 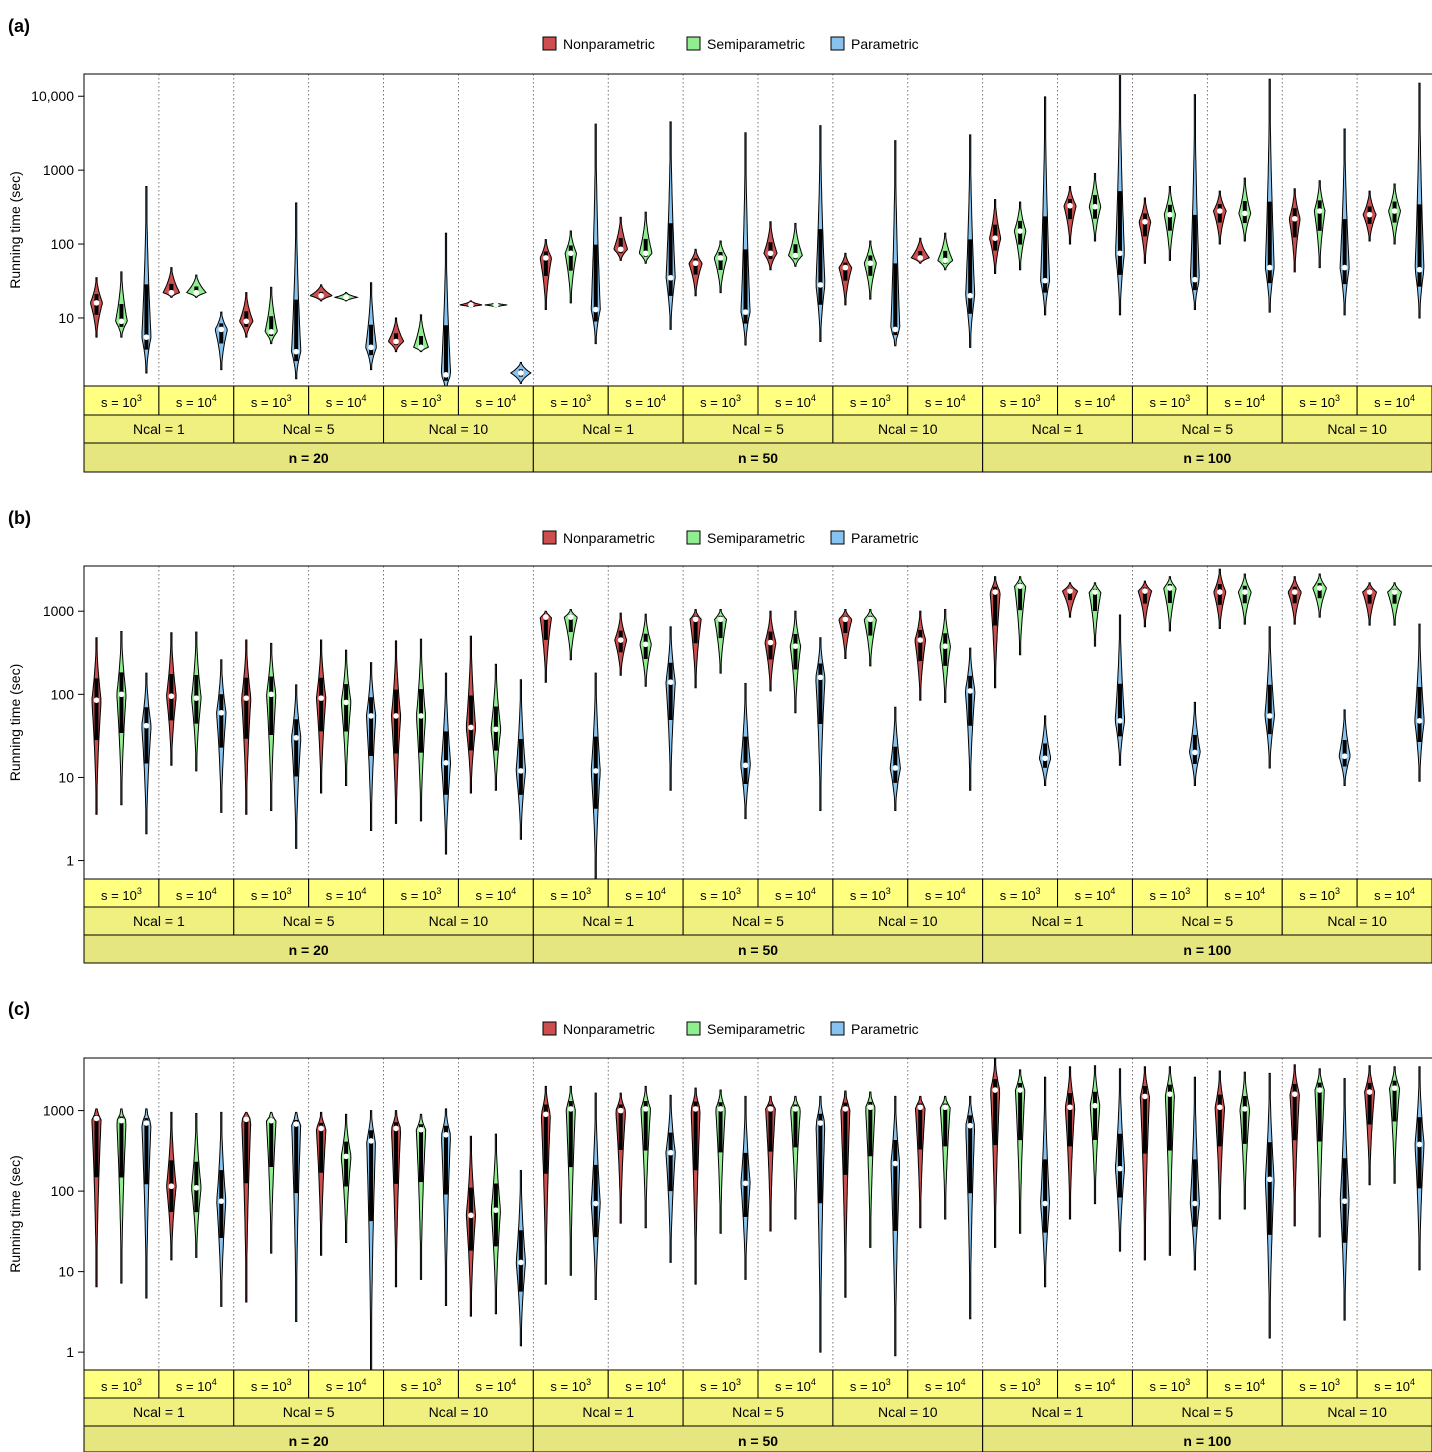 I want to click on strip-n-cell, so click(x=1207, y=457).